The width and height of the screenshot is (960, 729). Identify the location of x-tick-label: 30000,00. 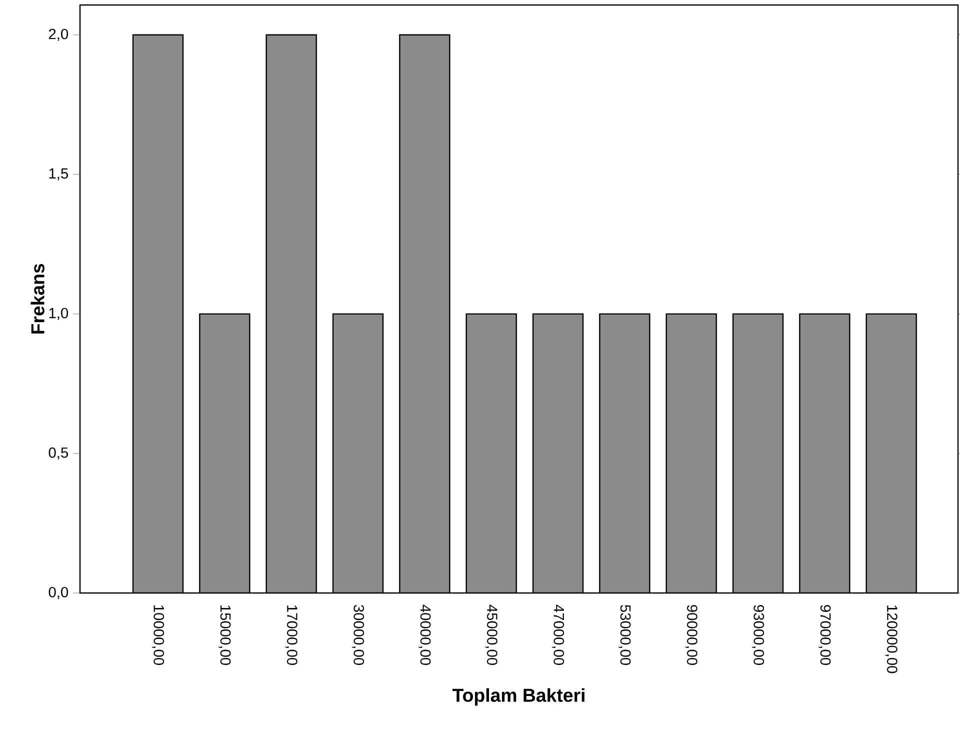
(358, 634).